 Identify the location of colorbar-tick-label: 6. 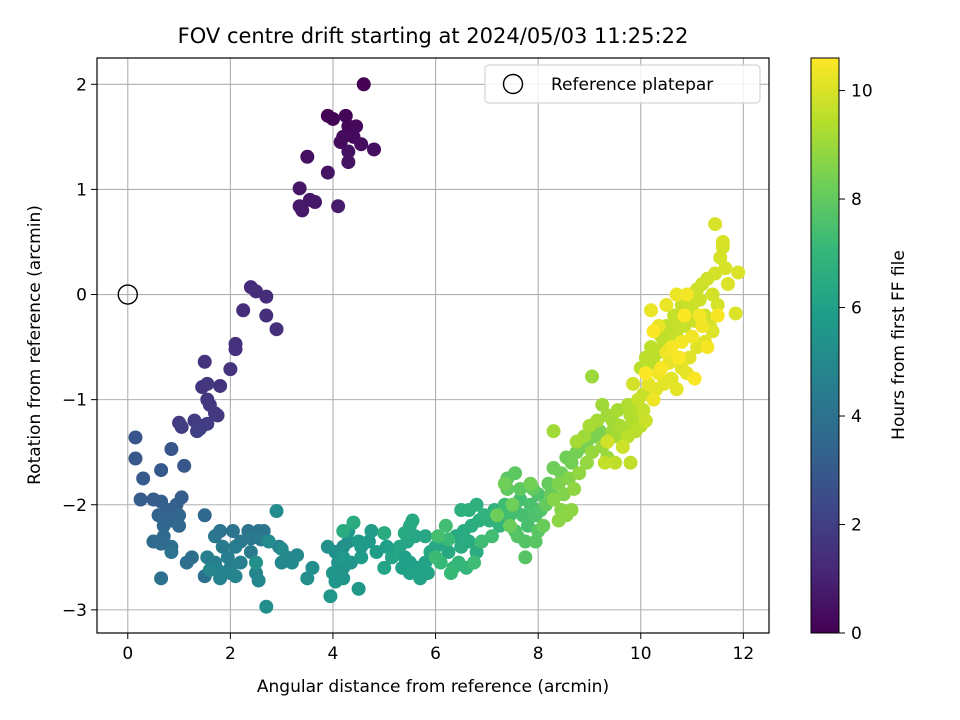
(856, 309).